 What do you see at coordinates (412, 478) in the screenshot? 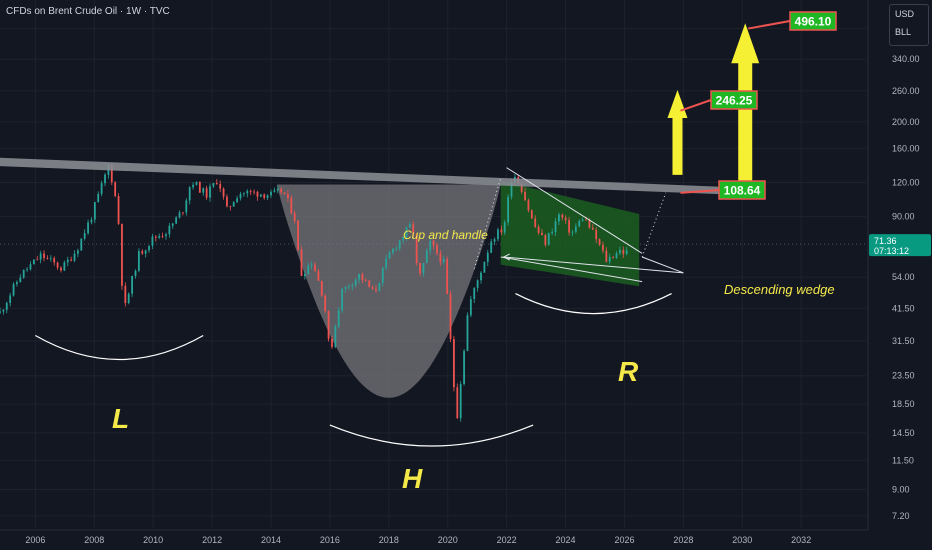
I see `head-label: H` at bounding box center [412, 478].